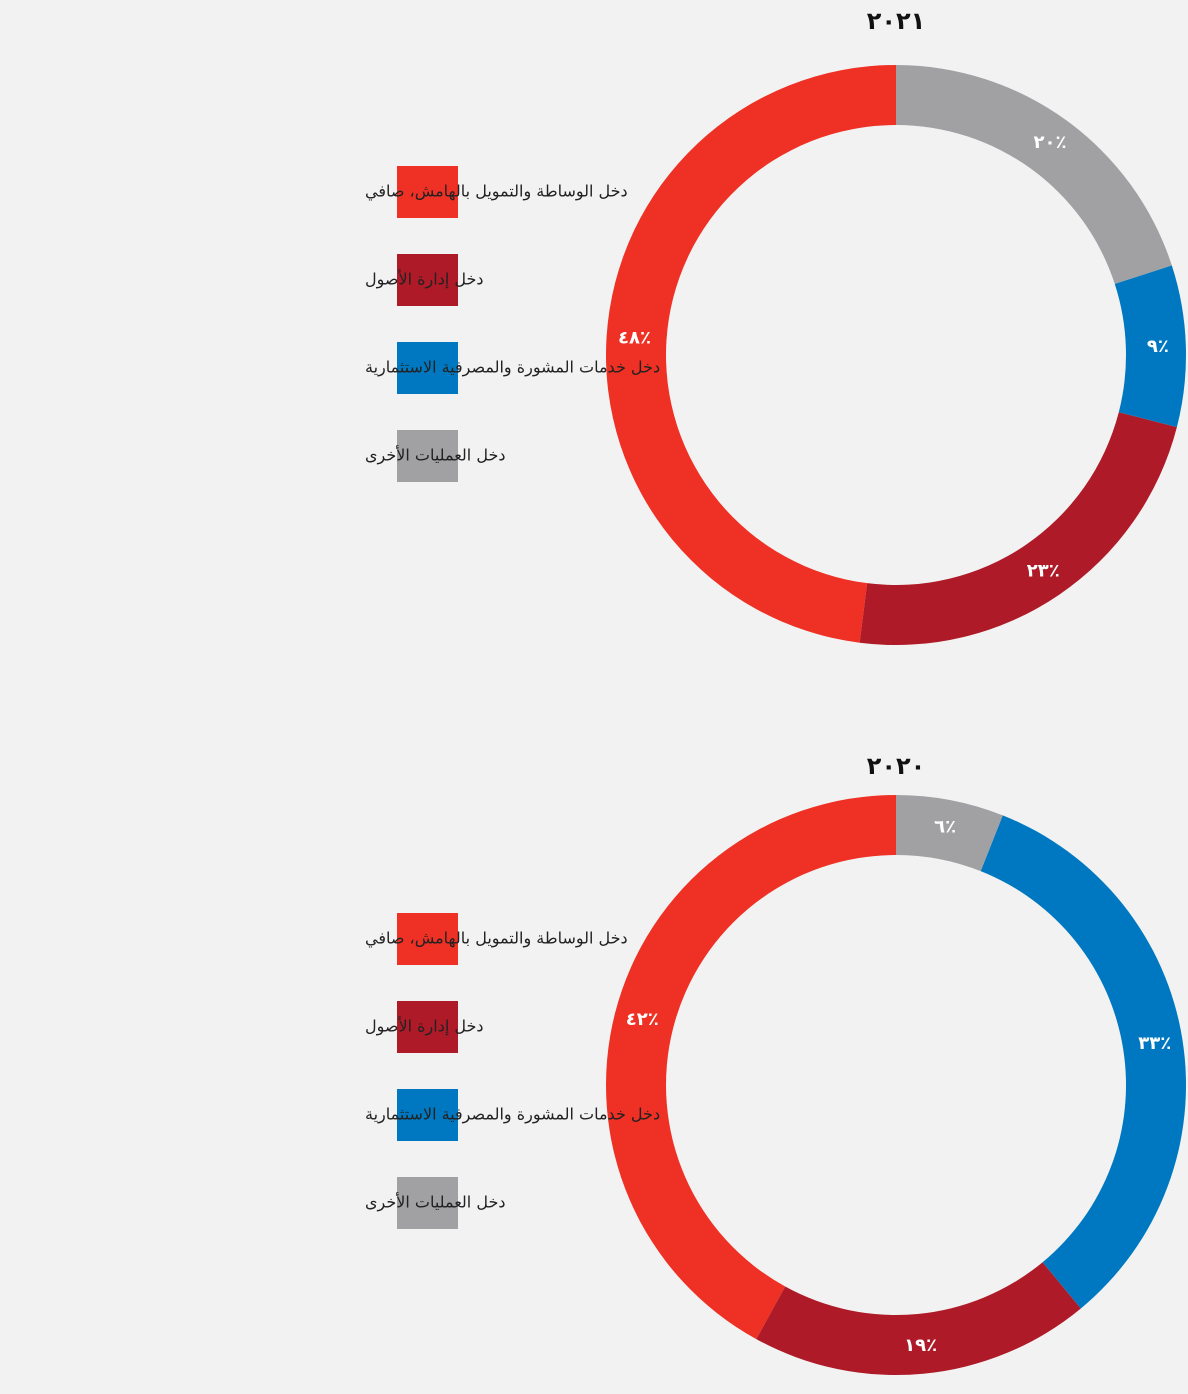 The width and height of the screenshot is (1188, 1394). What do you see at coordinates (896, 21) in the screenshot?
I see `chart-title: ٢٠٢١` at bounding box center [896, 21].